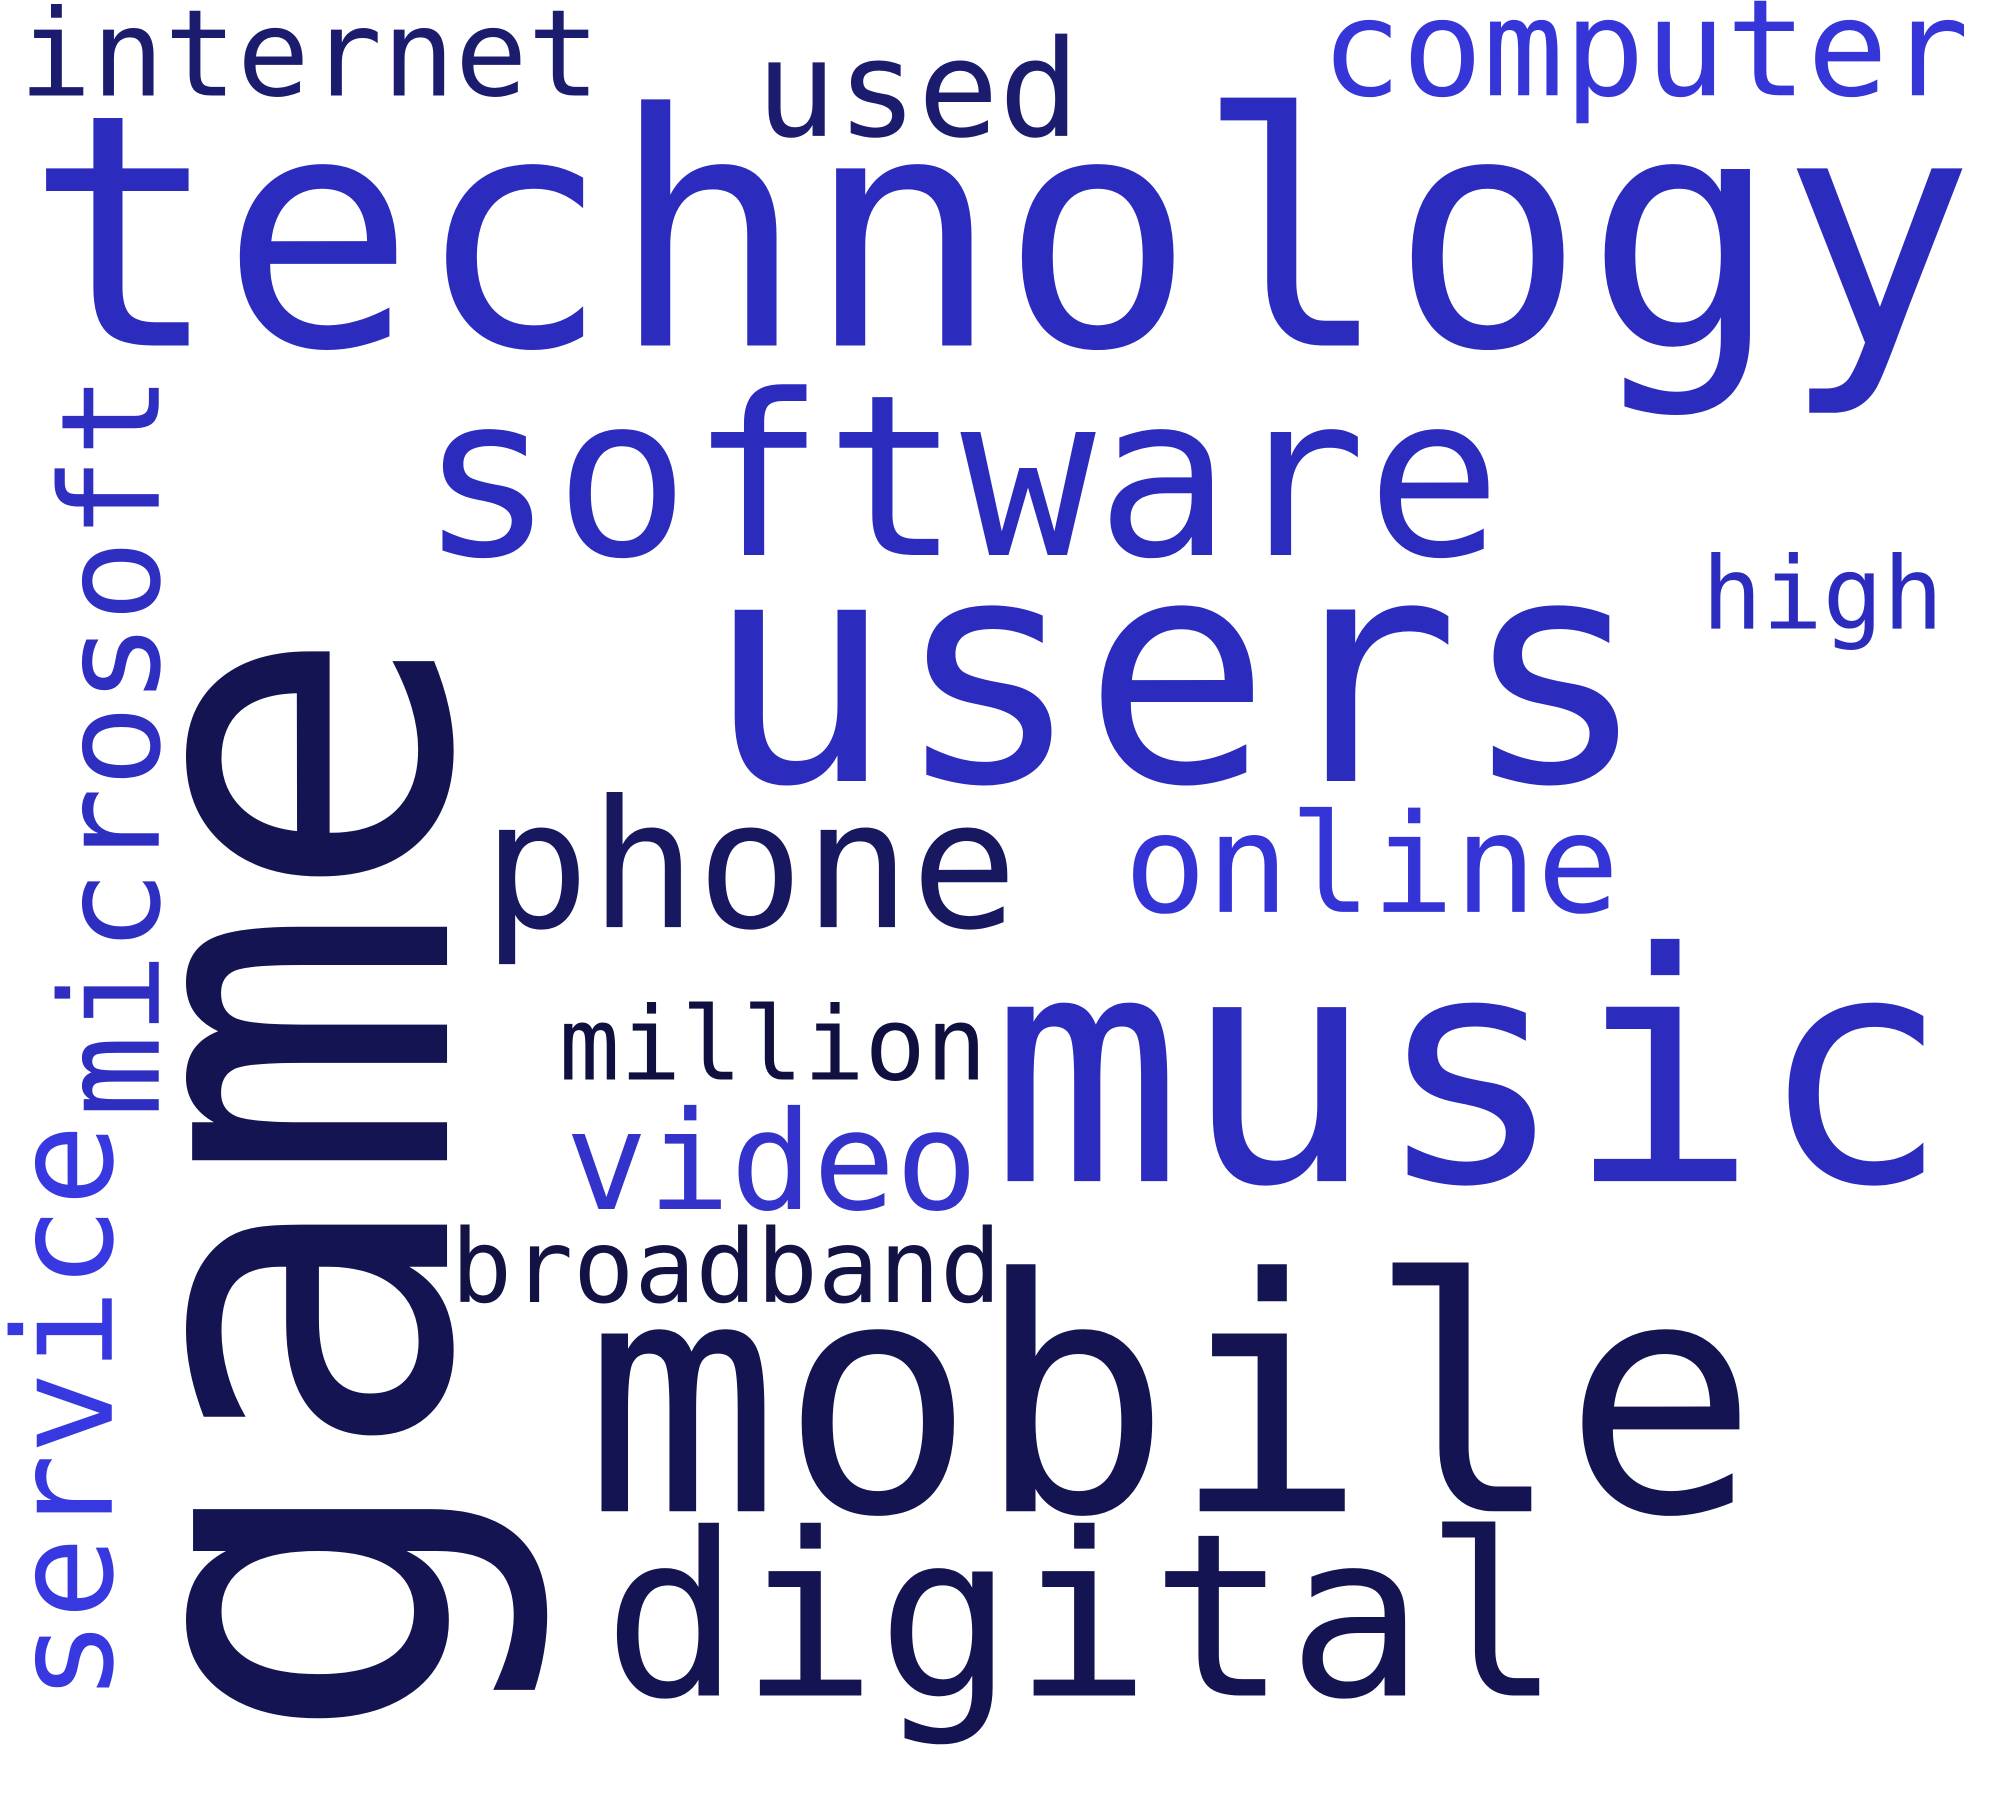 The width and height of the screenshot is (2000, 1800). What do you see at coordinates (112, 745) in the screenshot?
I see `word: microsoft` at bounding box center [112, 745].